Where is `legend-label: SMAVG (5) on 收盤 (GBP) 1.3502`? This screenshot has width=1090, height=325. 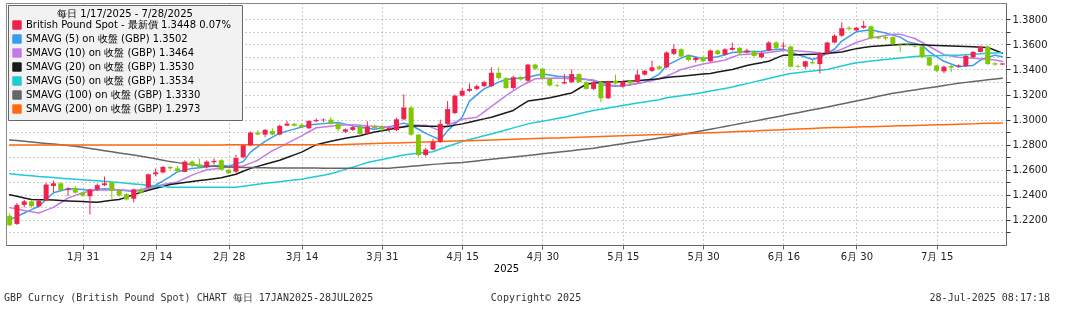 legend-label: SMAVG (5) on 收盤 (GBP) 1.3502 is located at coordinates (107, 38).